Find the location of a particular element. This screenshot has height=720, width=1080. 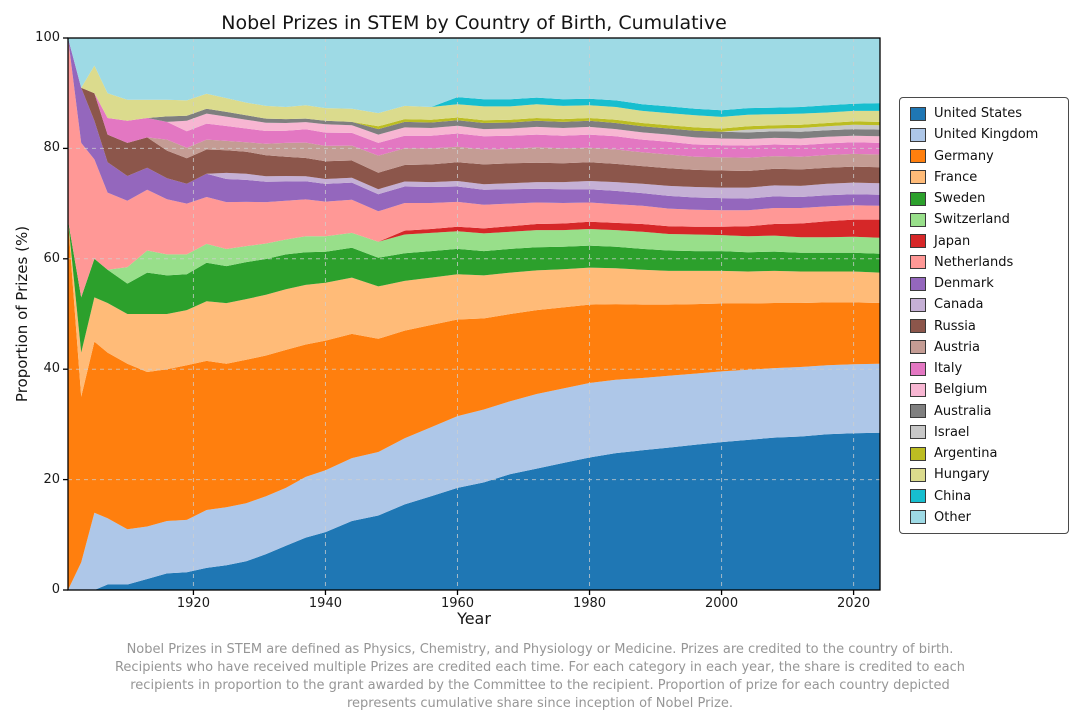

x-tick-label: 2000 is located at coordinates (722, 603).